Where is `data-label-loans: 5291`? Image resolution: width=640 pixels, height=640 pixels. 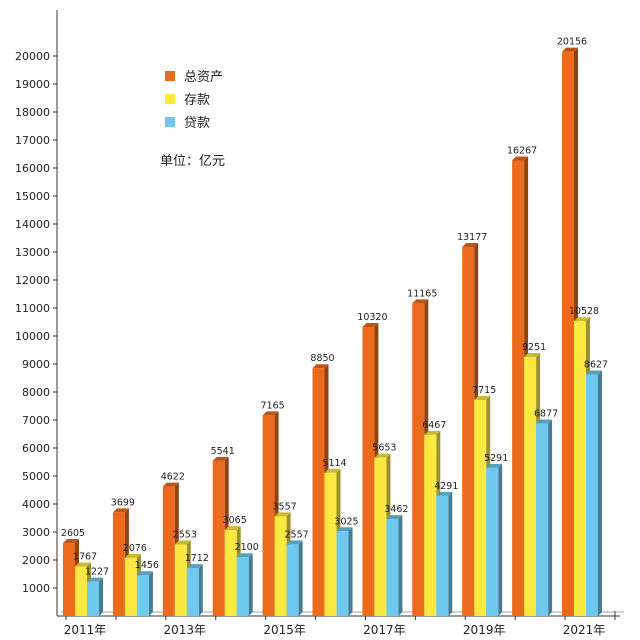
data-label-loans: 5291 is located at coordinates (496, 458).